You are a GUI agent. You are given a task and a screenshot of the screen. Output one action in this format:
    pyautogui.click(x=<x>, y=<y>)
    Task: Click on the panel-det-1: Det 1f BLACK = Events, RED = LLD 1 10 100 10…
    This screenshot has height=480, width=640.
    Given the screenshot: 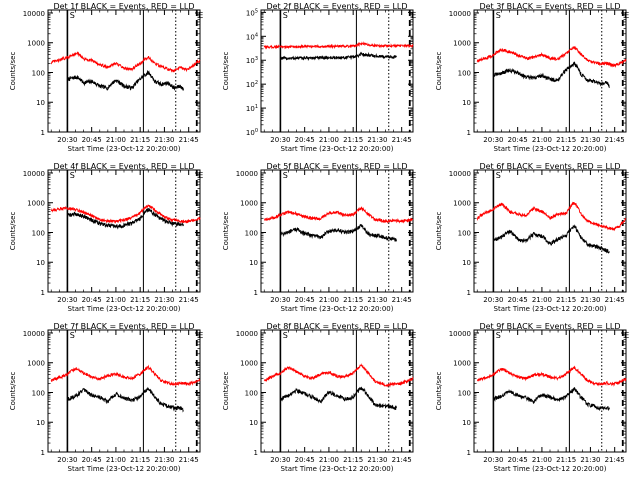 What is the action you would take?
    pyautogui.click(x=106, y=77)
    